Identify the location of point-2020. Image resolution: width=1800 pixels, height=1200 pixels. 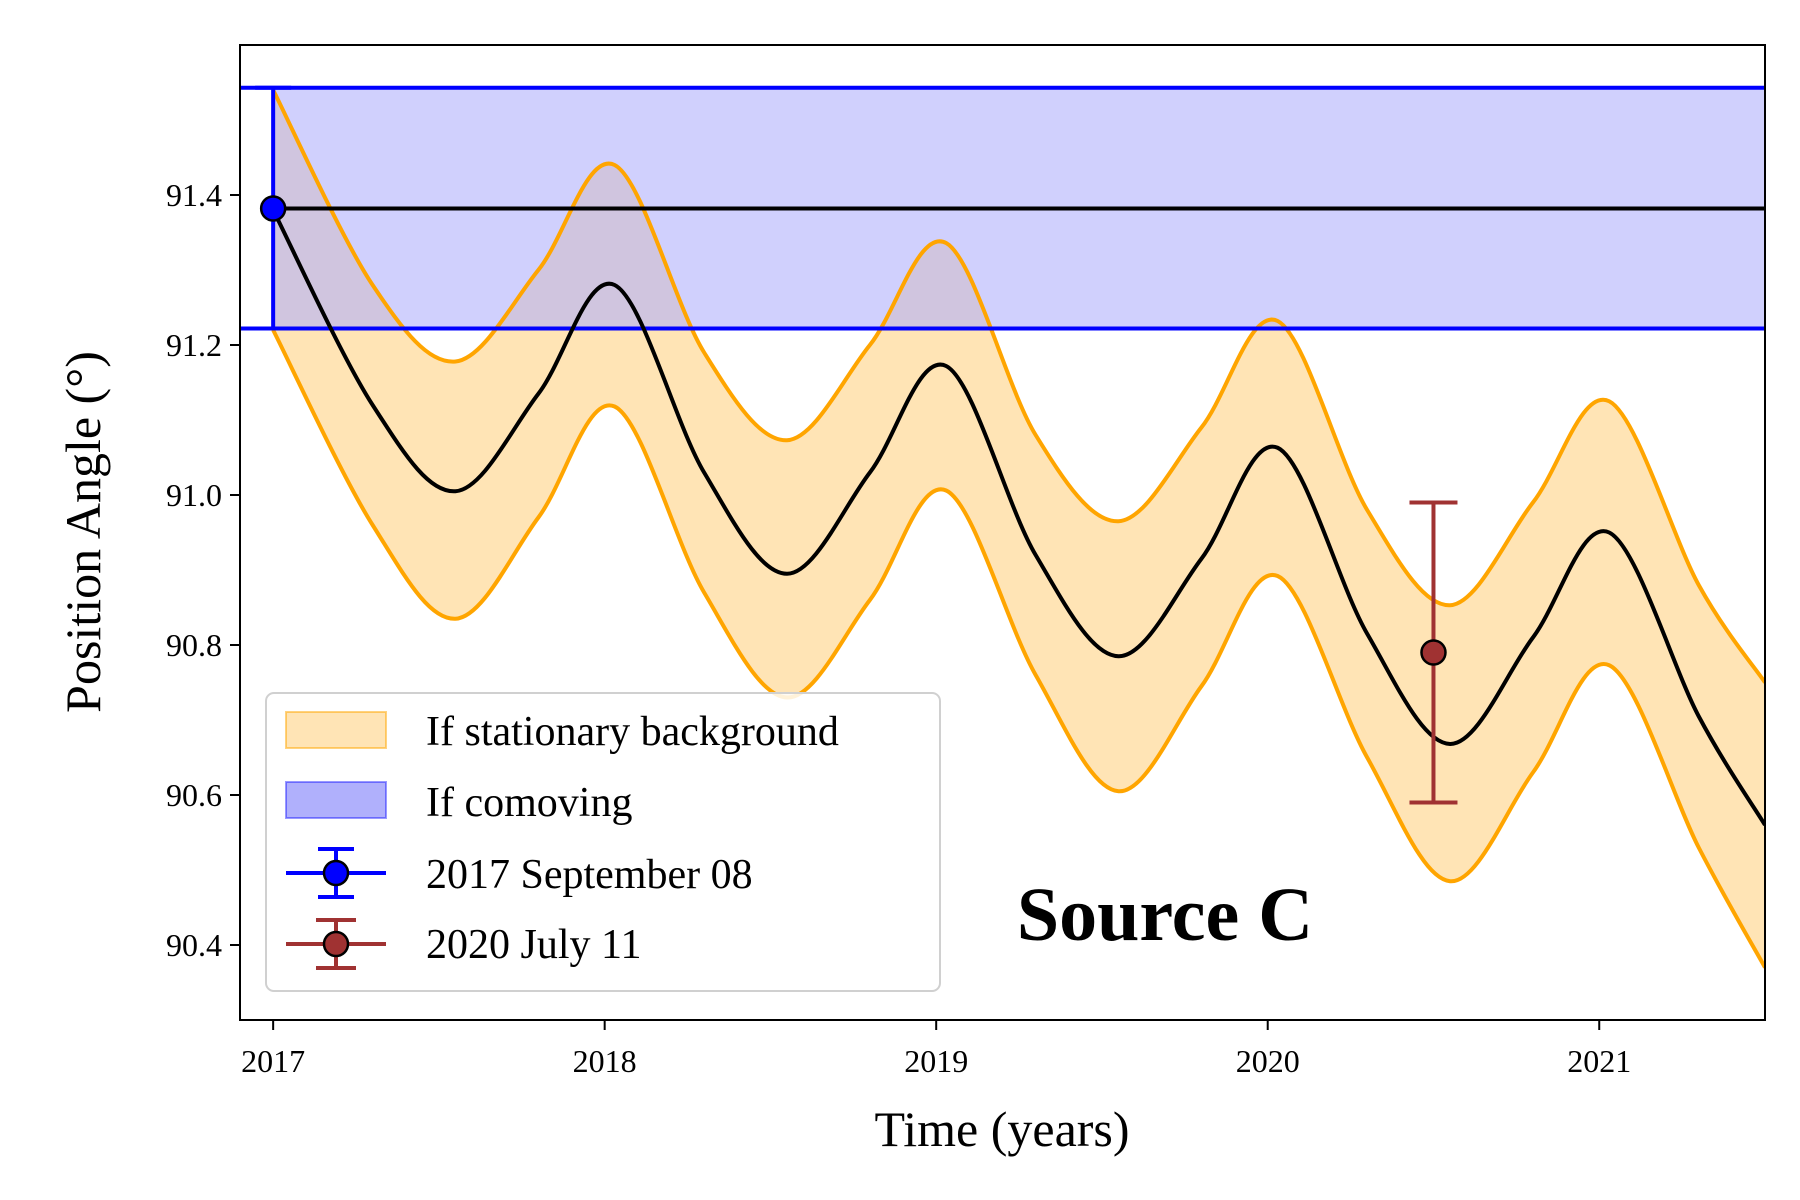
(1433, 652).